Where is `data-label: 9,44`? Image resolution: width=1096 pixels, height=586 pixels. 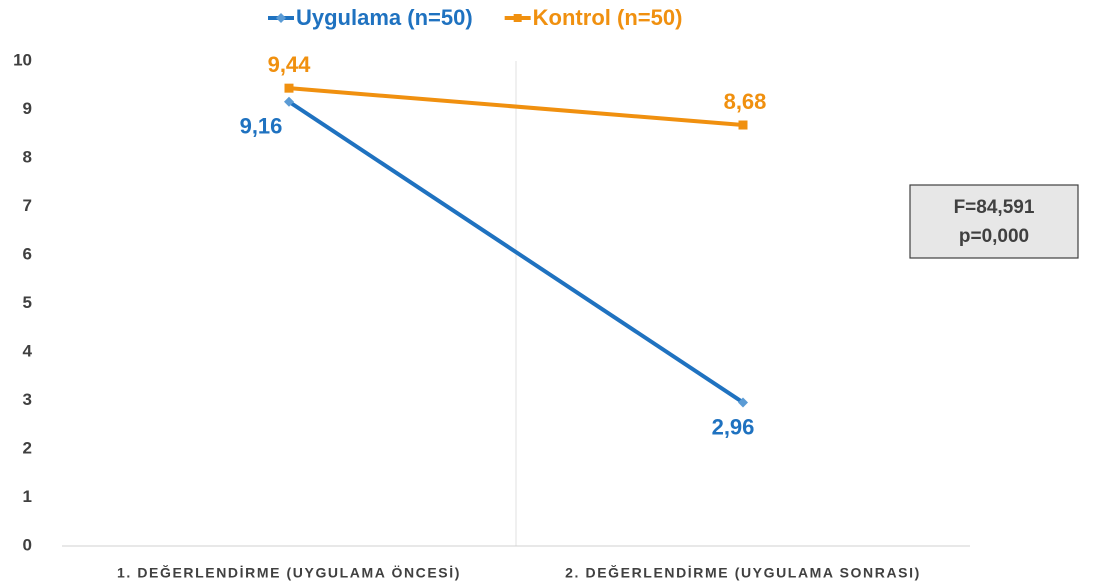 data-label: 9,44 is located at coordinates (290, 64).